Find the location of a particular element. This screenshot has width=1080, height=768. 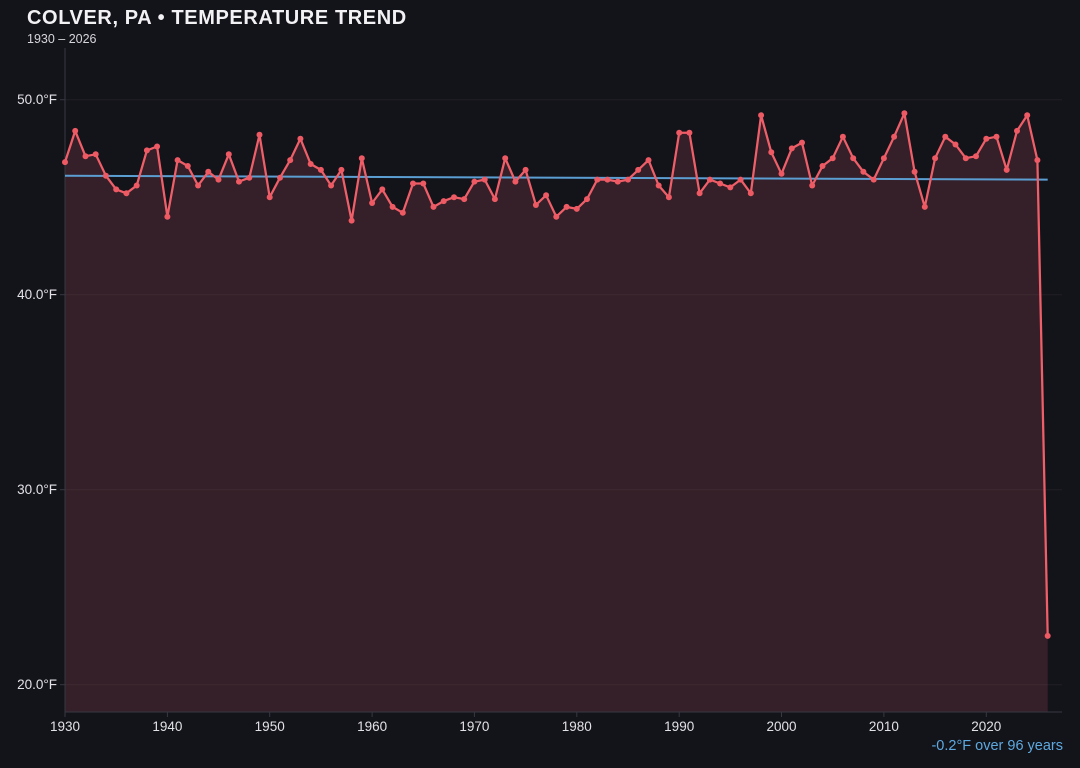

x-tick-label: 1960 is located at coordinates (372, 726).